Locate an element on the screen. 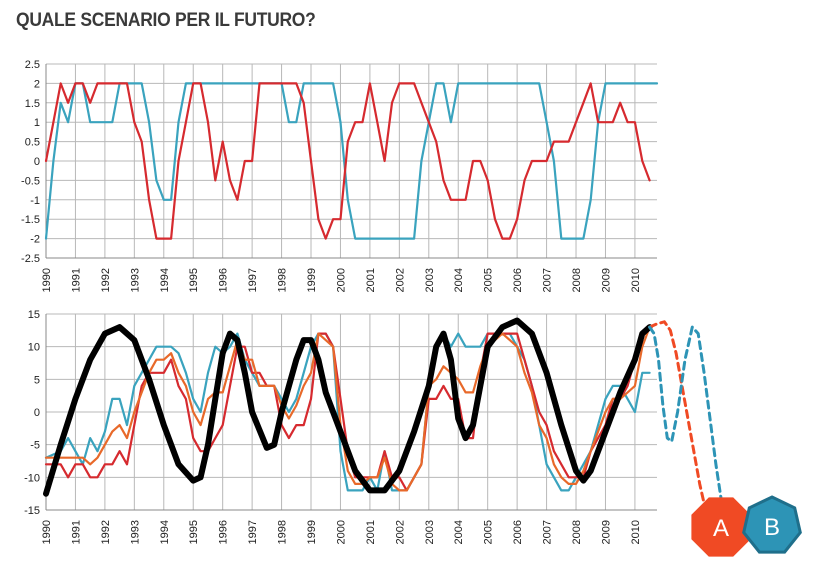 This screenshot has height=565, width=820. y-tick-label: 1.5 is located at coordinates (32, 104).